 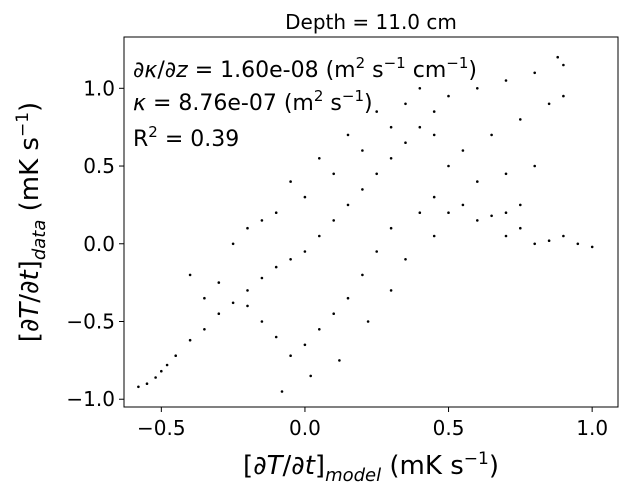 What do you see at coordinates (161, 428) in the screenshot?
I see `x-tick-label: −0.5` at bounding box center [161, 428].